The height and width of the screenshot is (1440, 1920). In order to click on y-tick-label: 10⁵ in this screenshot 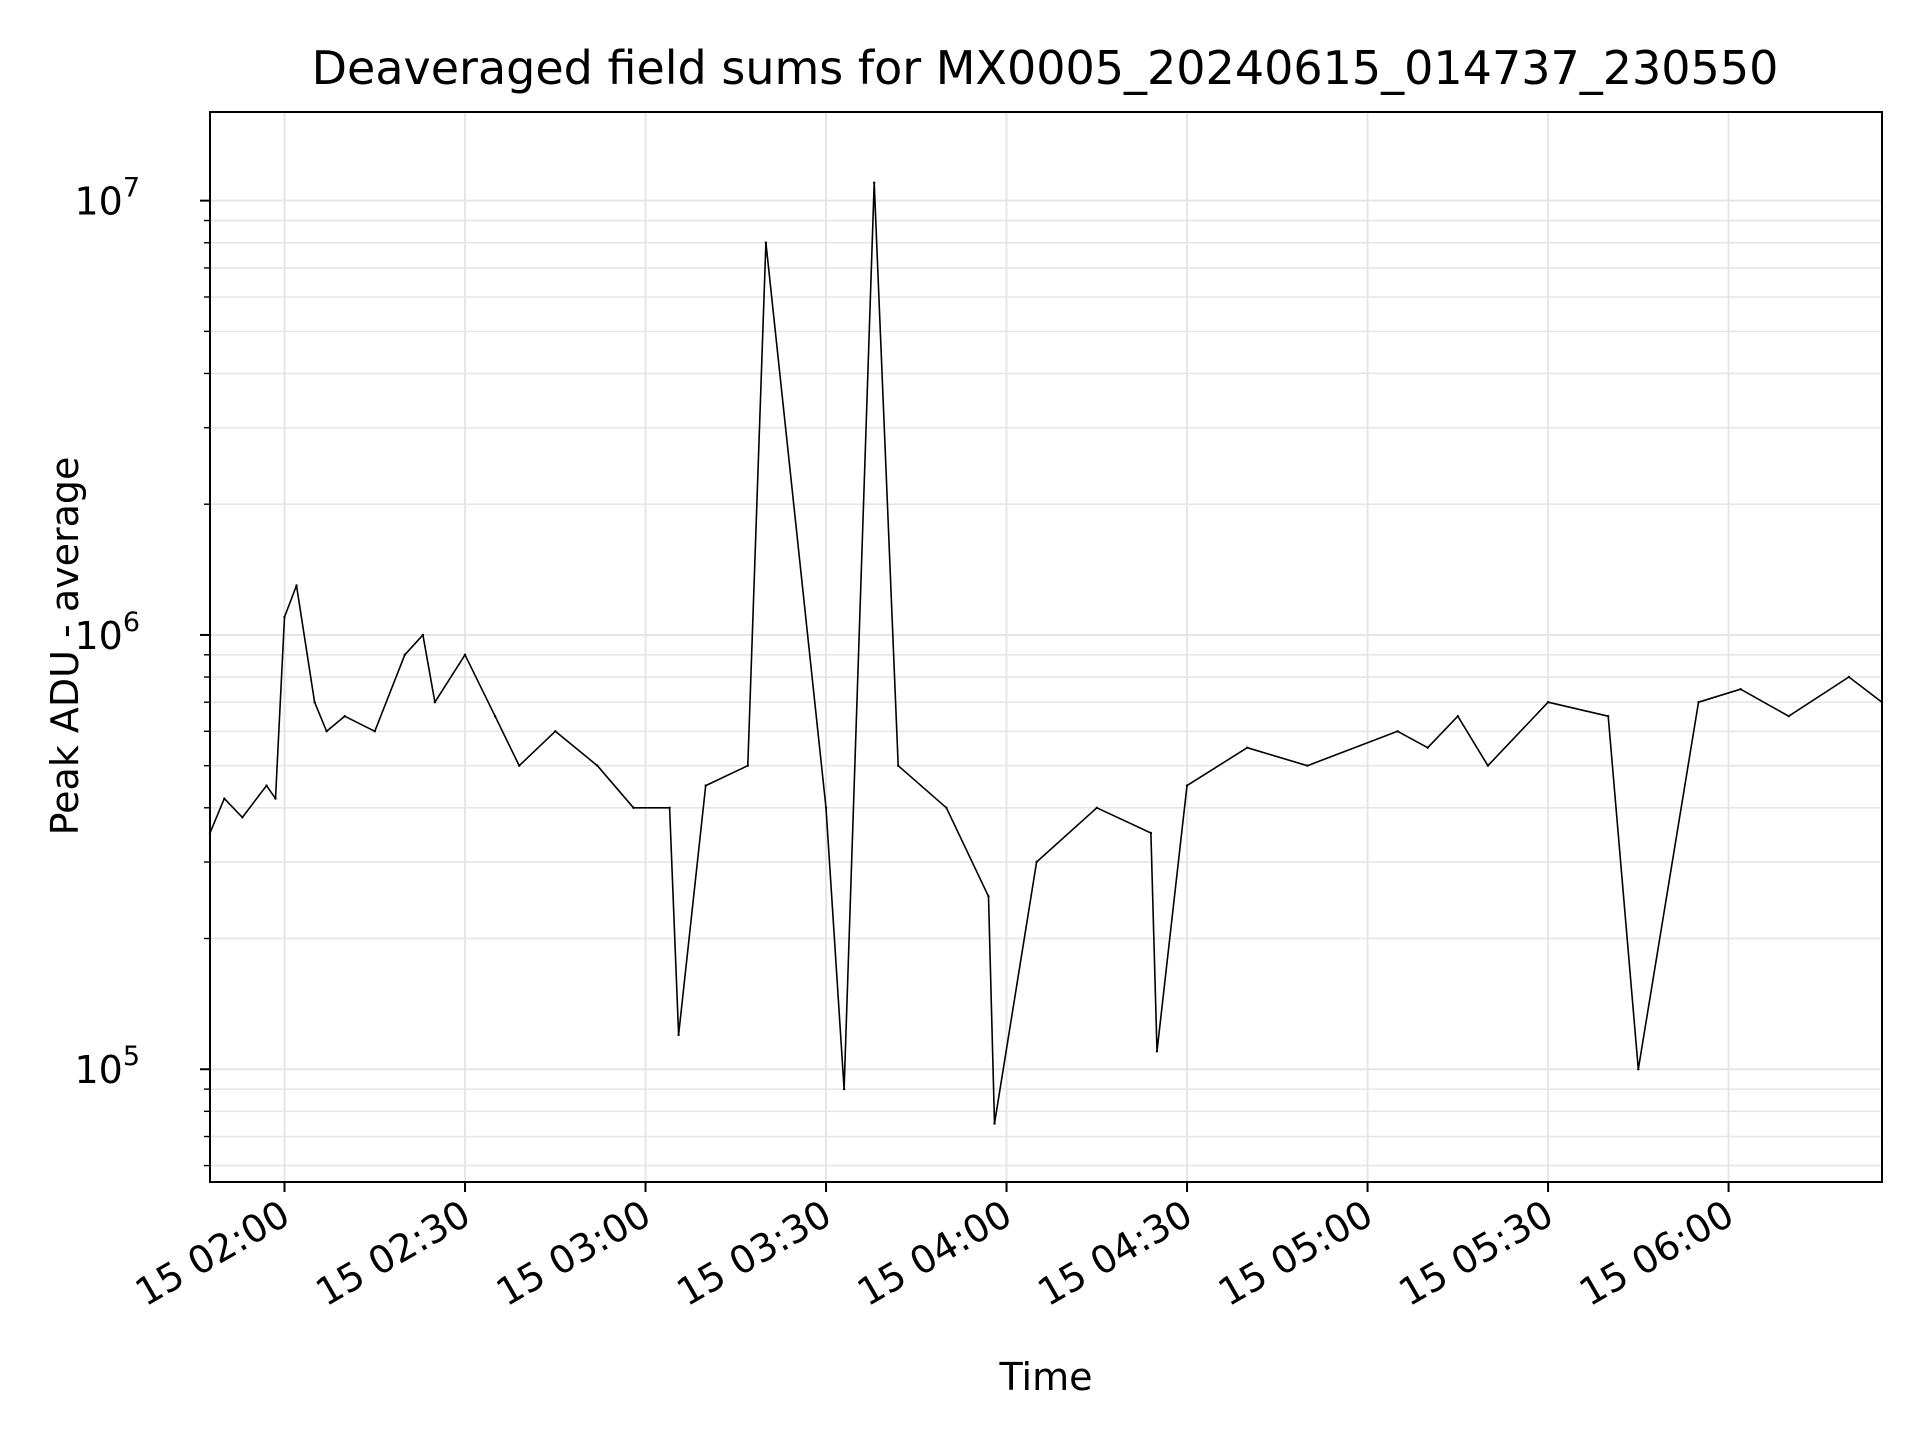, I will do `click(107, 1066)`.